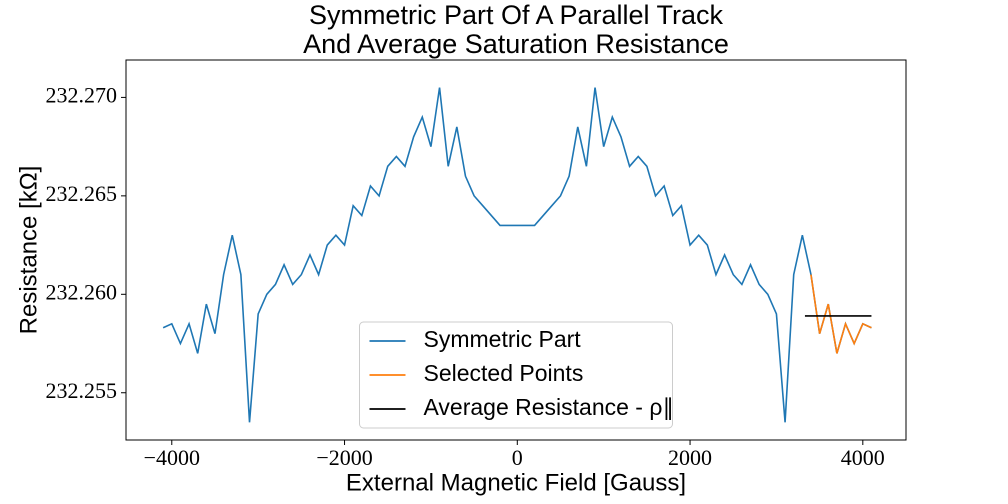  I want to click on legend-box, so click(516, 375).